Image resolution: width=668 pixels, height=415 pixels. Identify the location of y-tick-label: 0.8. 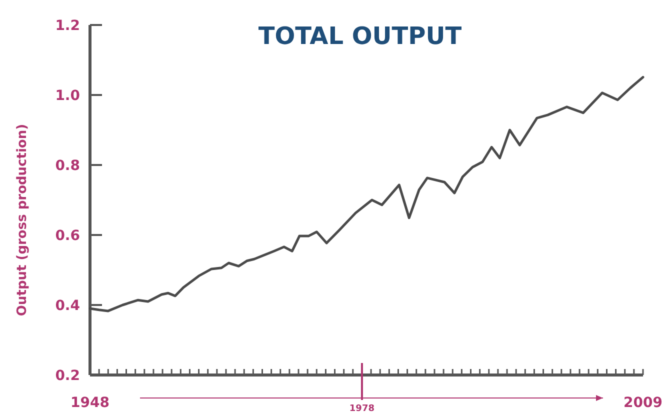
(67, 166).